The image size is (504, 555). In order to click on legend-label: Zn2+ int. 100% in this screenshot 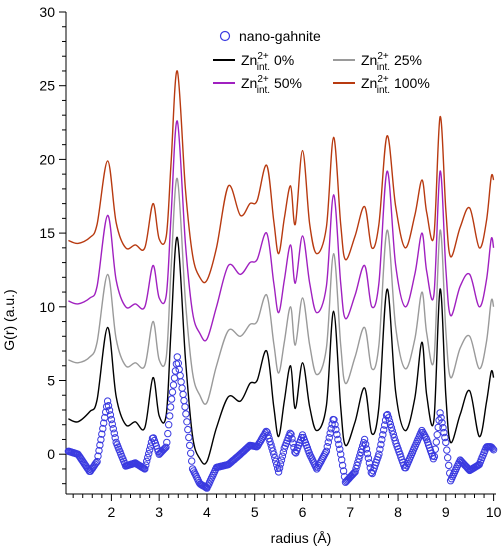, I will do `click(395, 85)`.